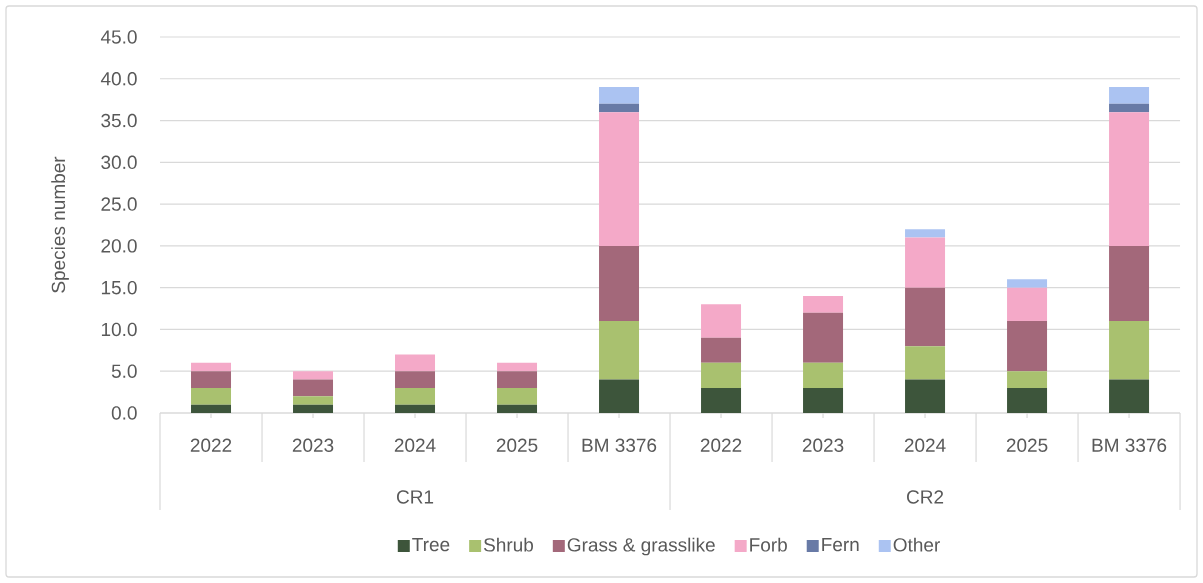 The image size is (1203, 583). I want to click on text: CR2, so click(925, 497).